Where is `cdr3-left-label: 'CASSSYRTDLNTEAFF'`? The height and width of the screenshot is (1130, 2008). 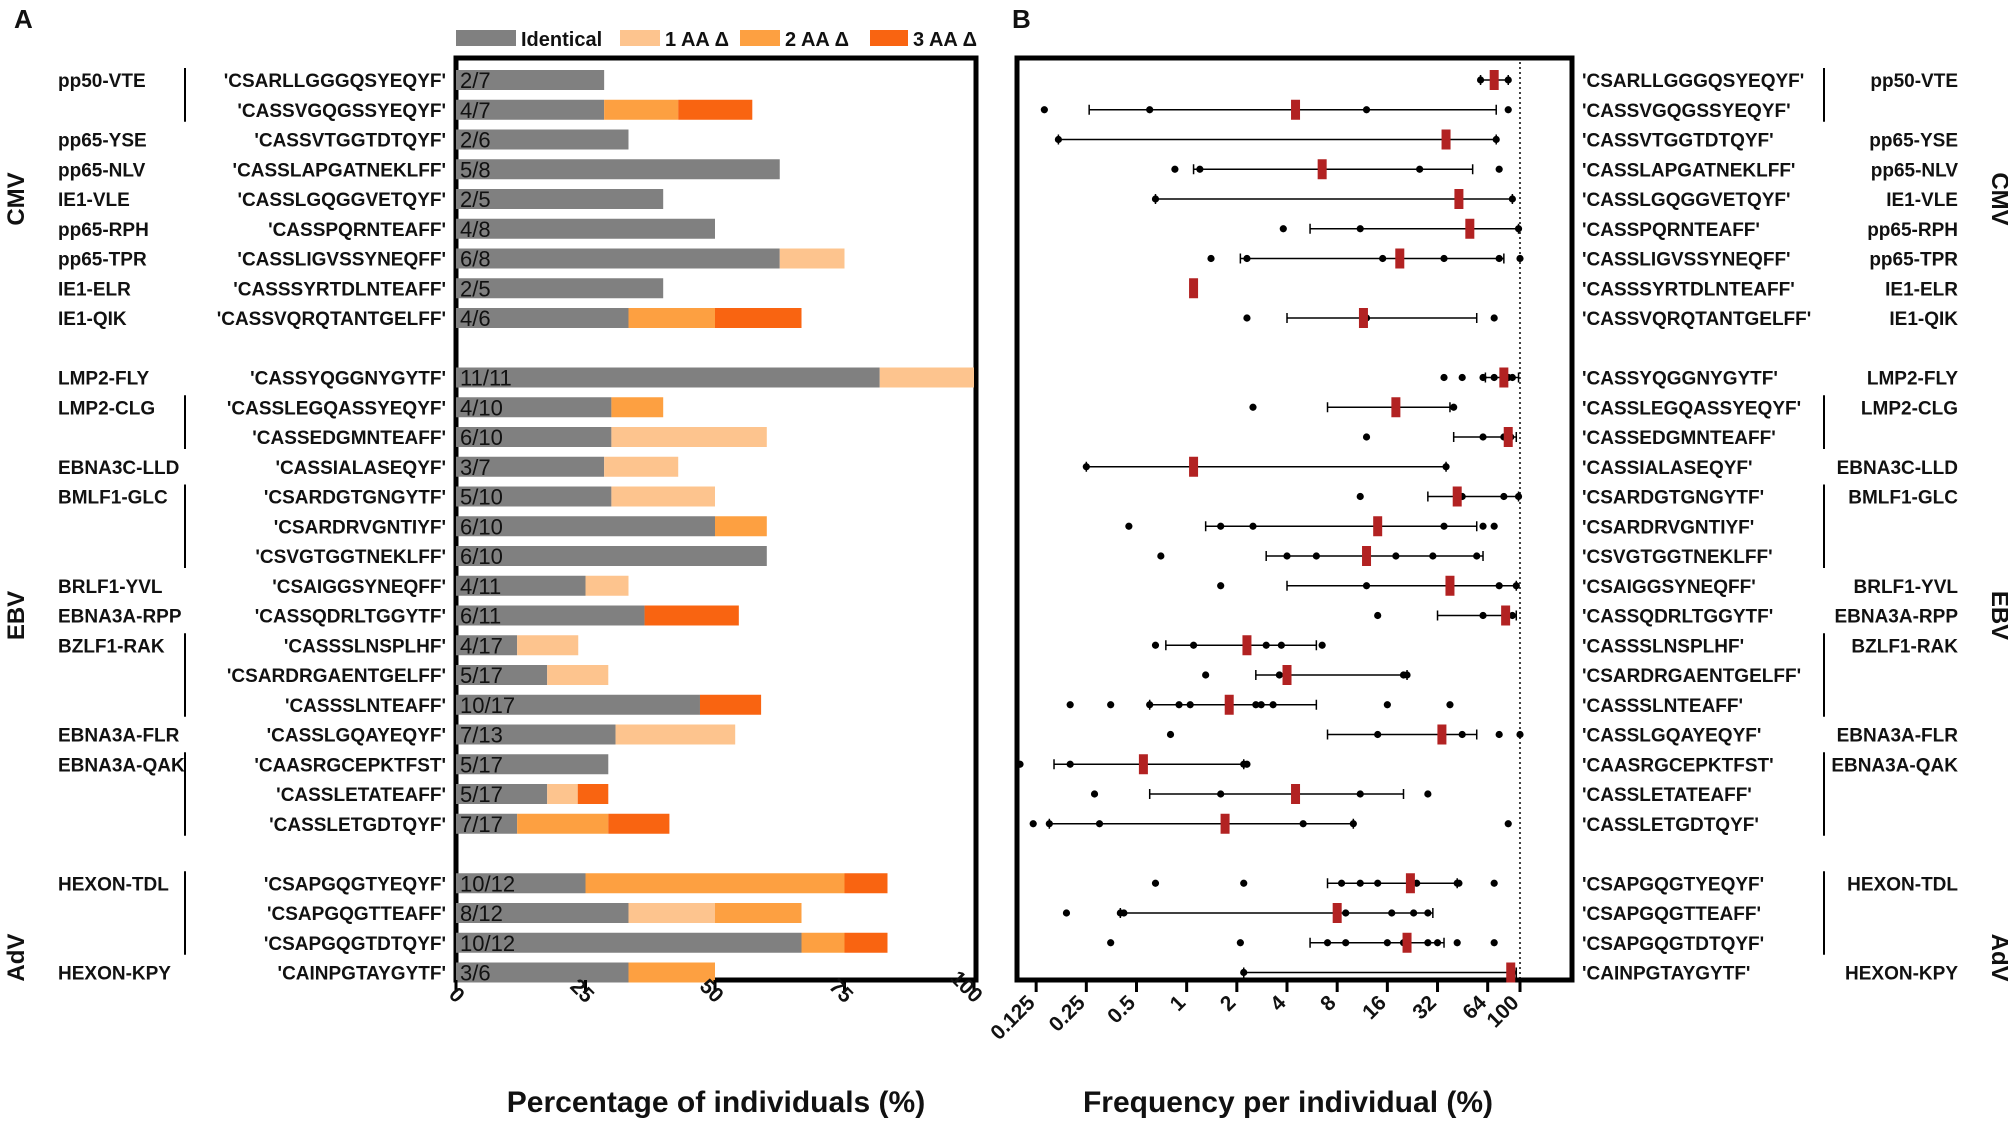 cdr3-left-label: 'CASSSYRTDLNTEAFF' is located at coordinates (339, 289).